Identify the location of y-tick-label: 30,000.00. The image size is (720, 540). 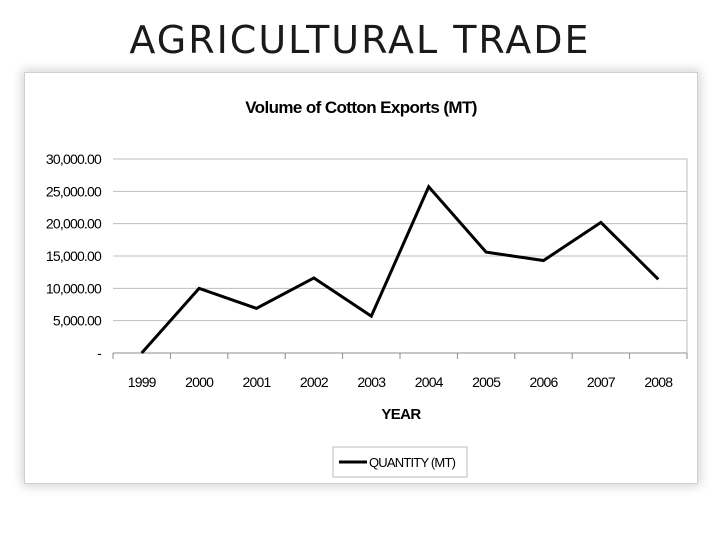
(74, 159).